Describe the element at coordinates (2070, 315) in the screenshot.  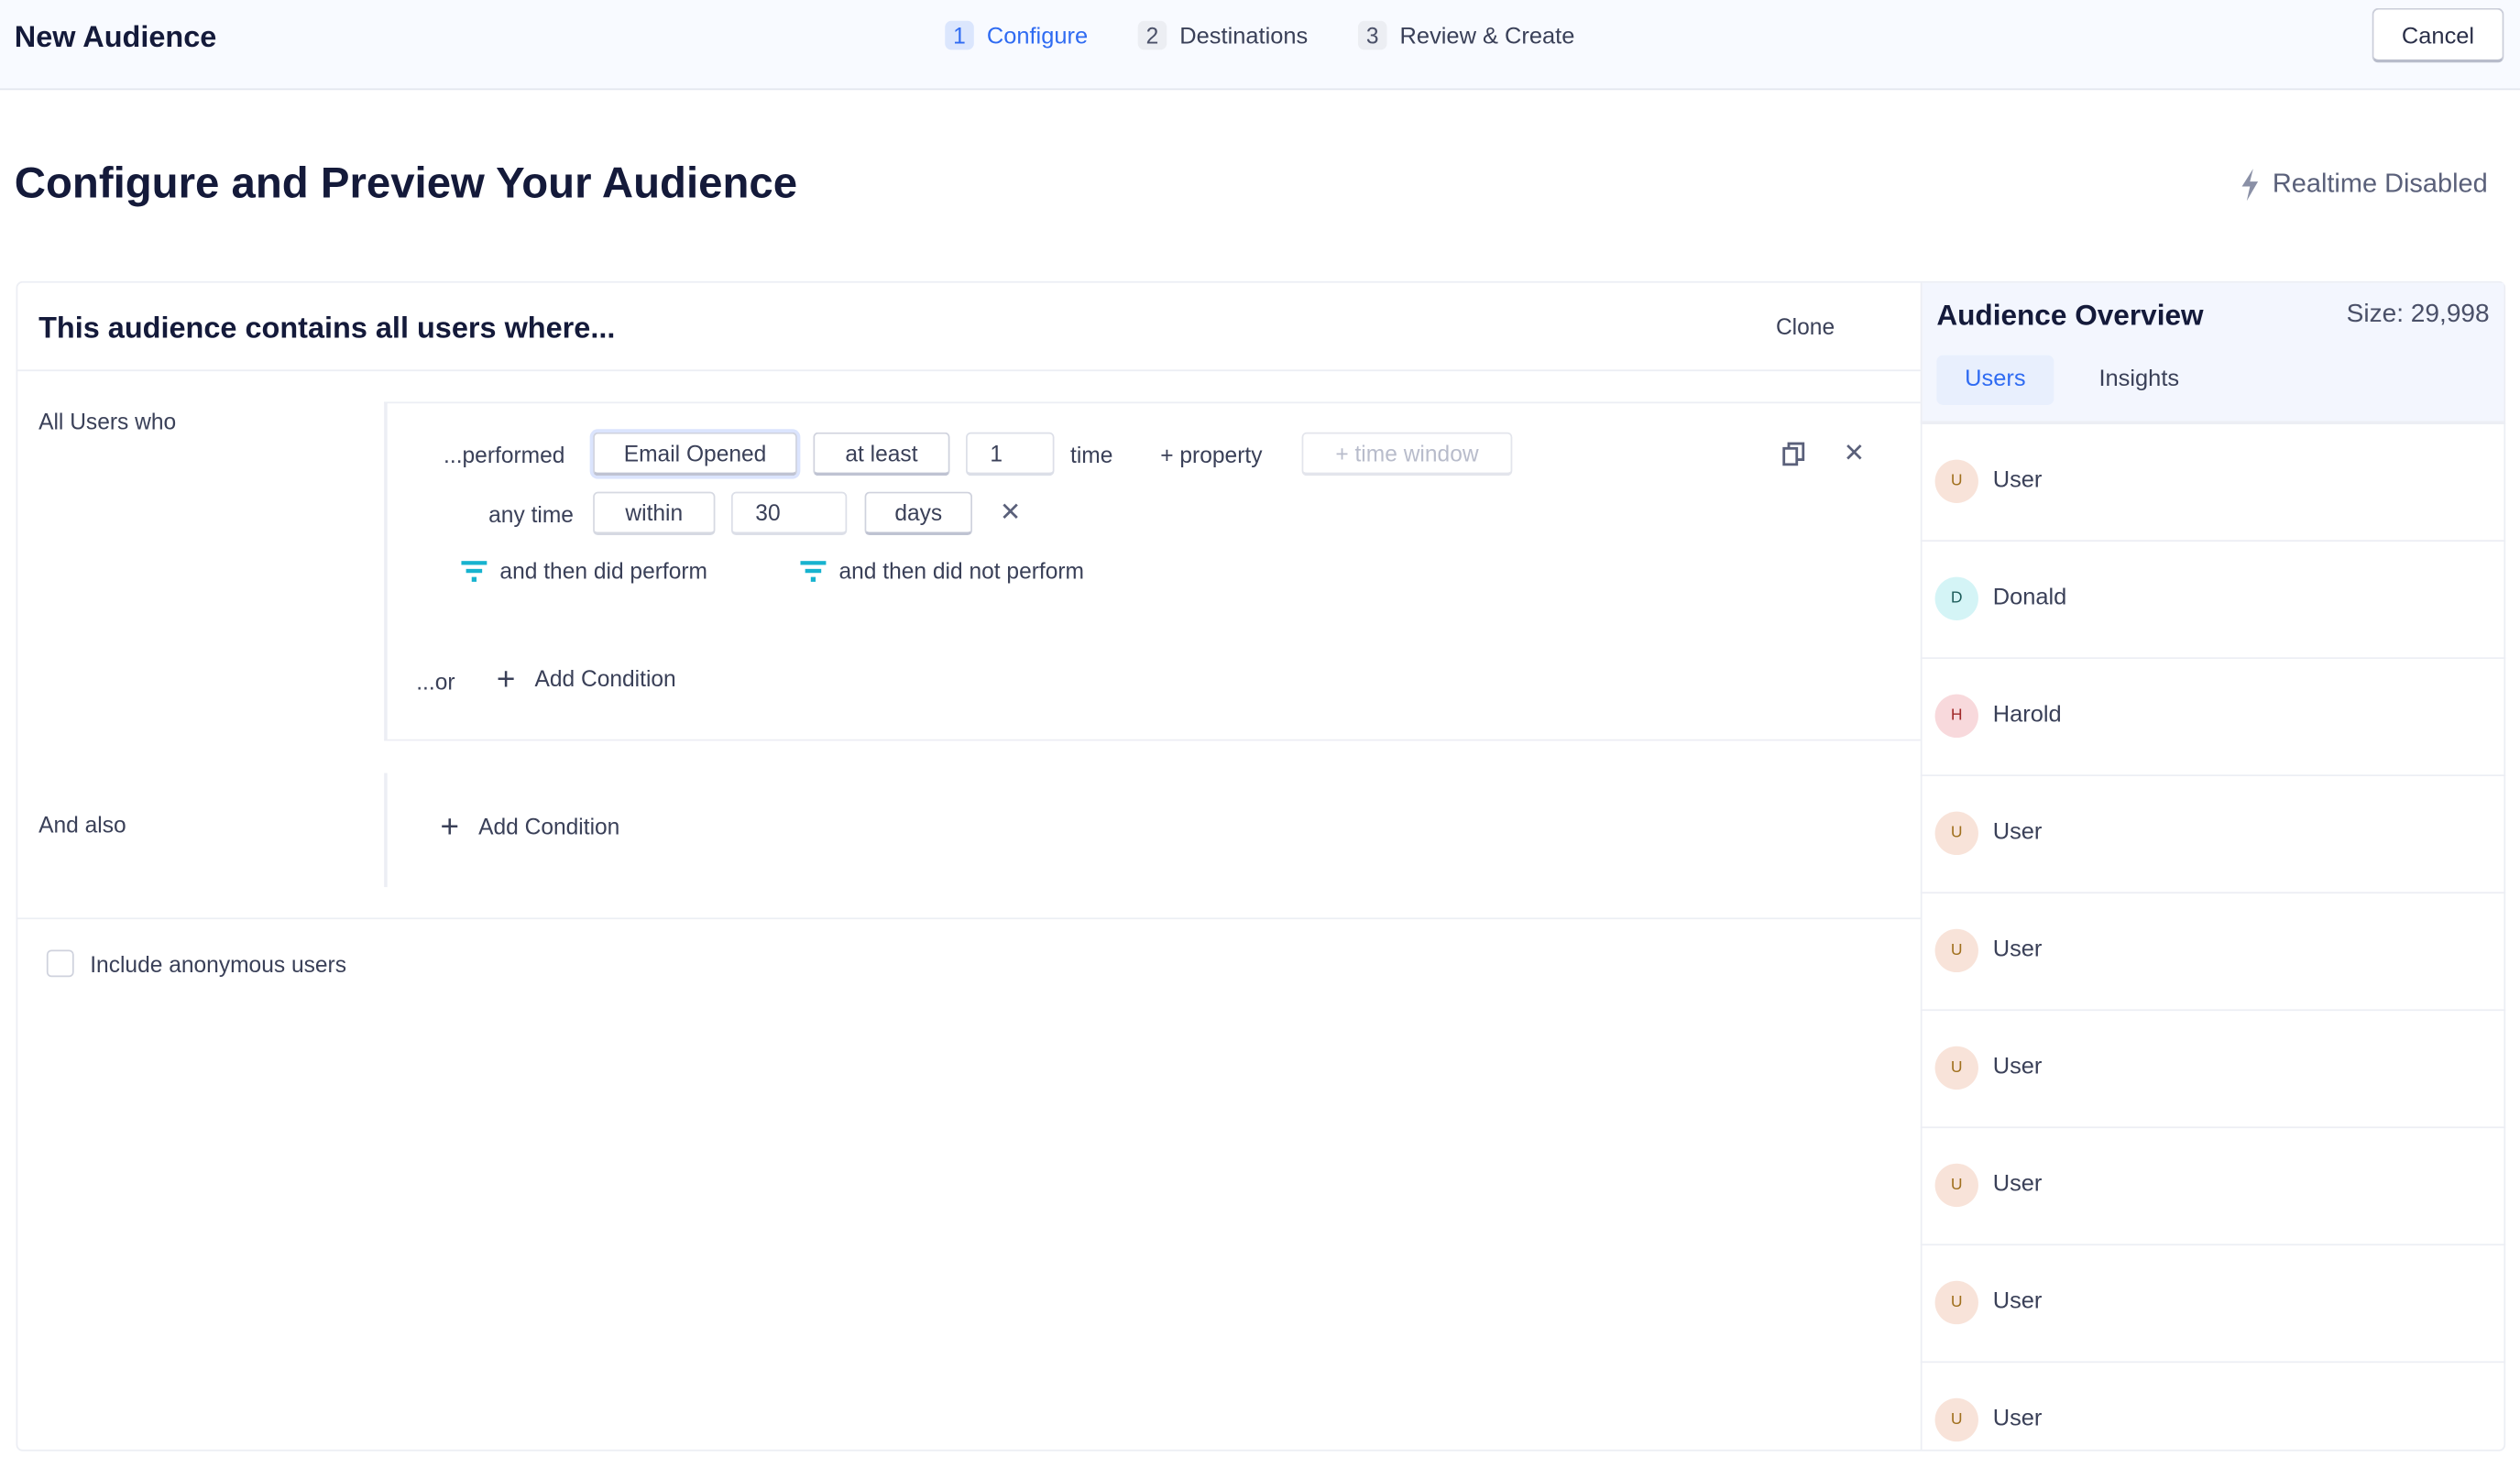
I see `overview-title: Audience Overview` at that location.